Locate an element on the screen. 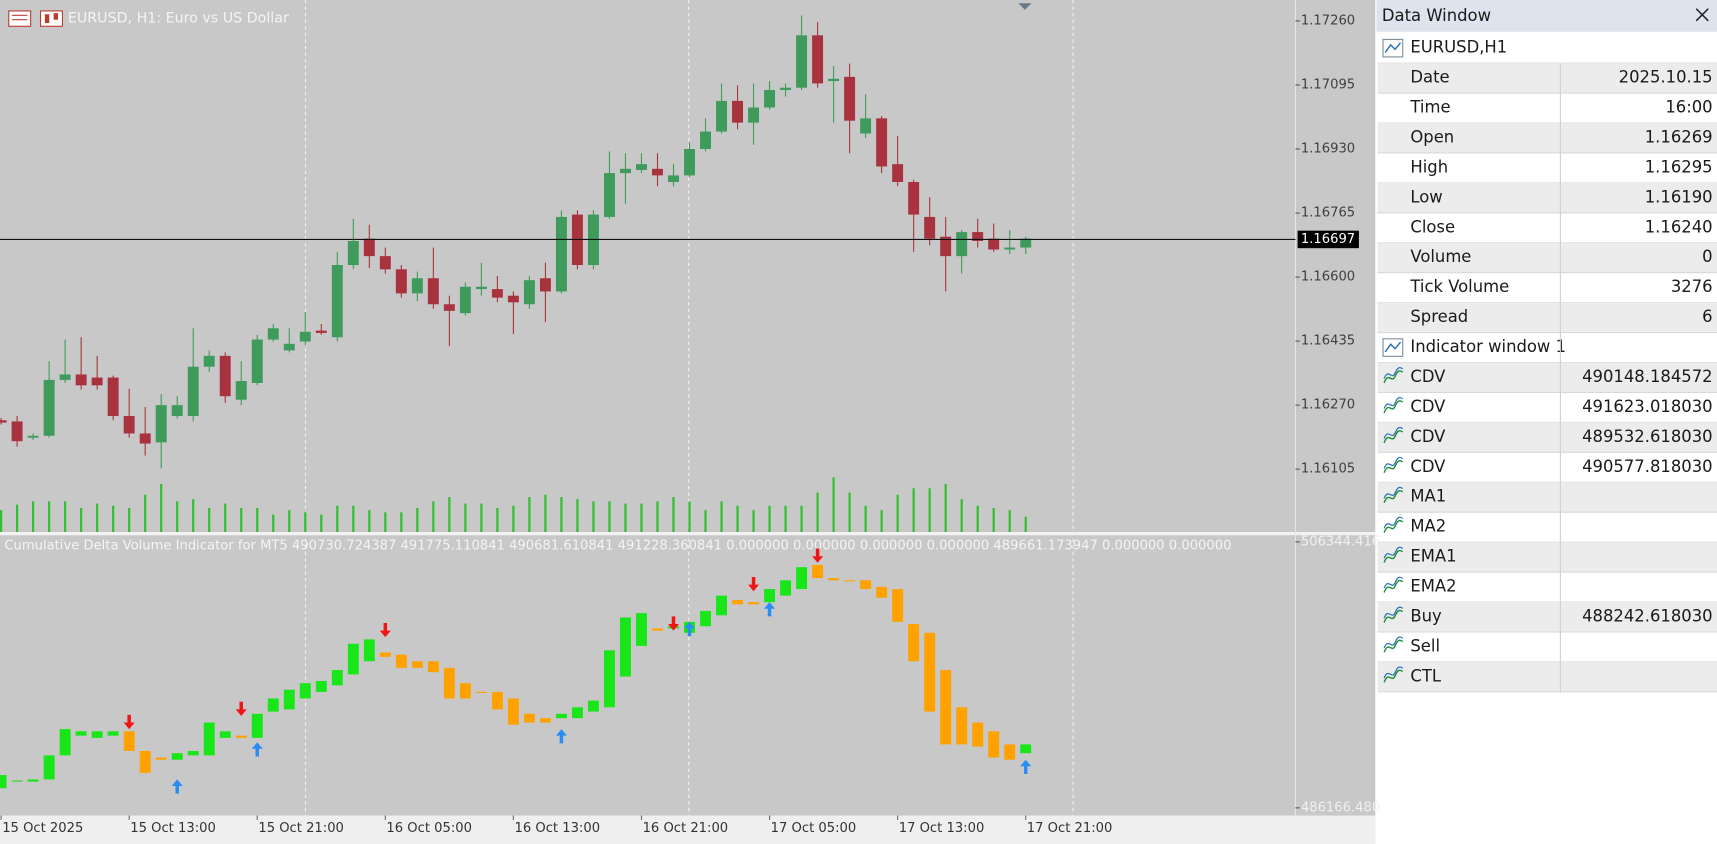 This screenshot has height=844, width=1717. section-title: Indicator window 1 is located at coordinates (1488, 346).